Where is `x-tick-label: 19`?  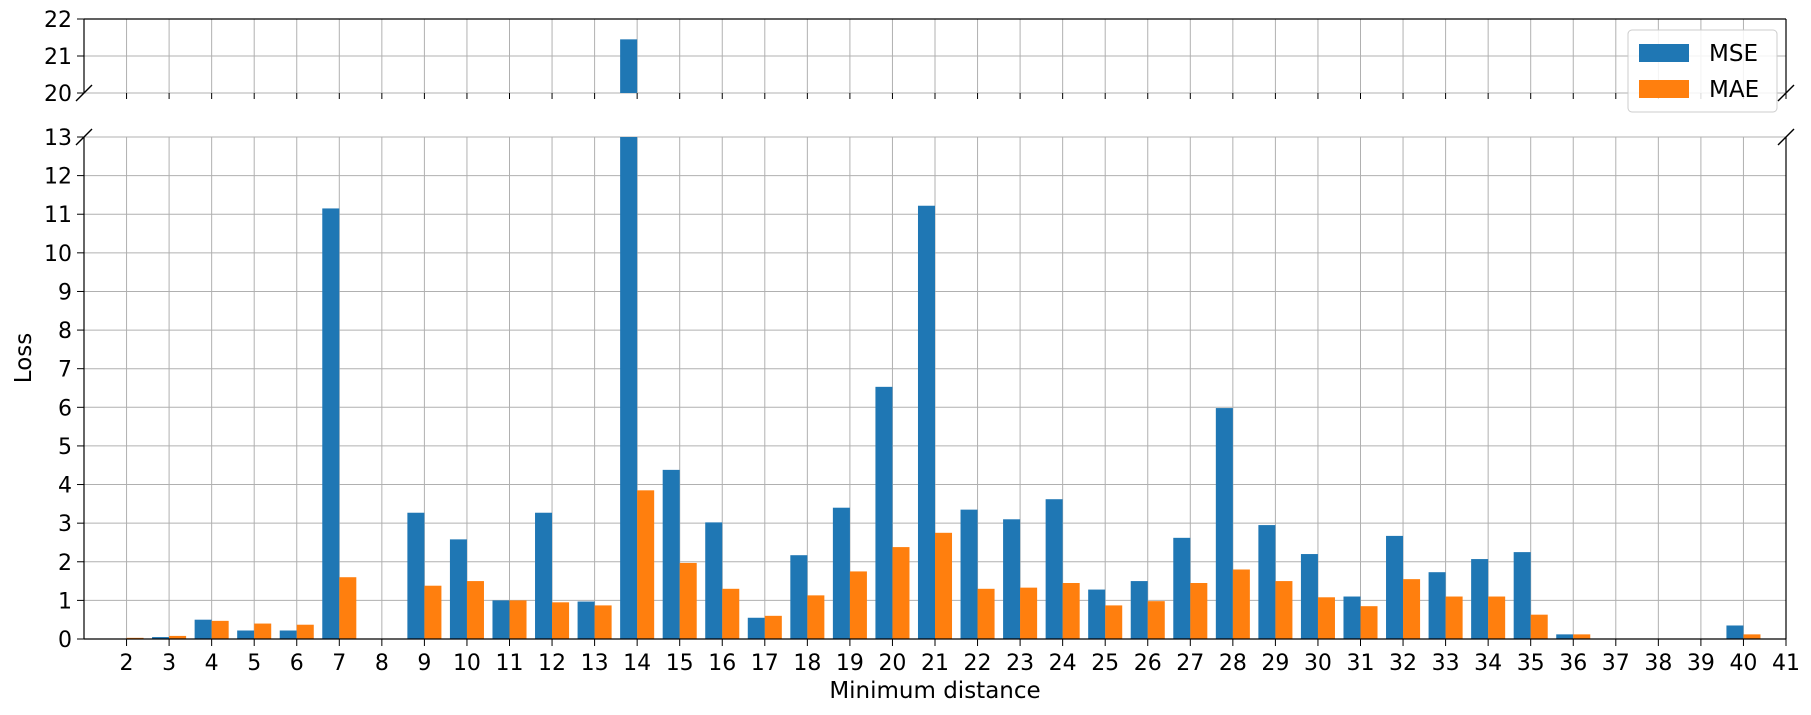
x-tick-label: 19 is located at coordinates (850, 663).